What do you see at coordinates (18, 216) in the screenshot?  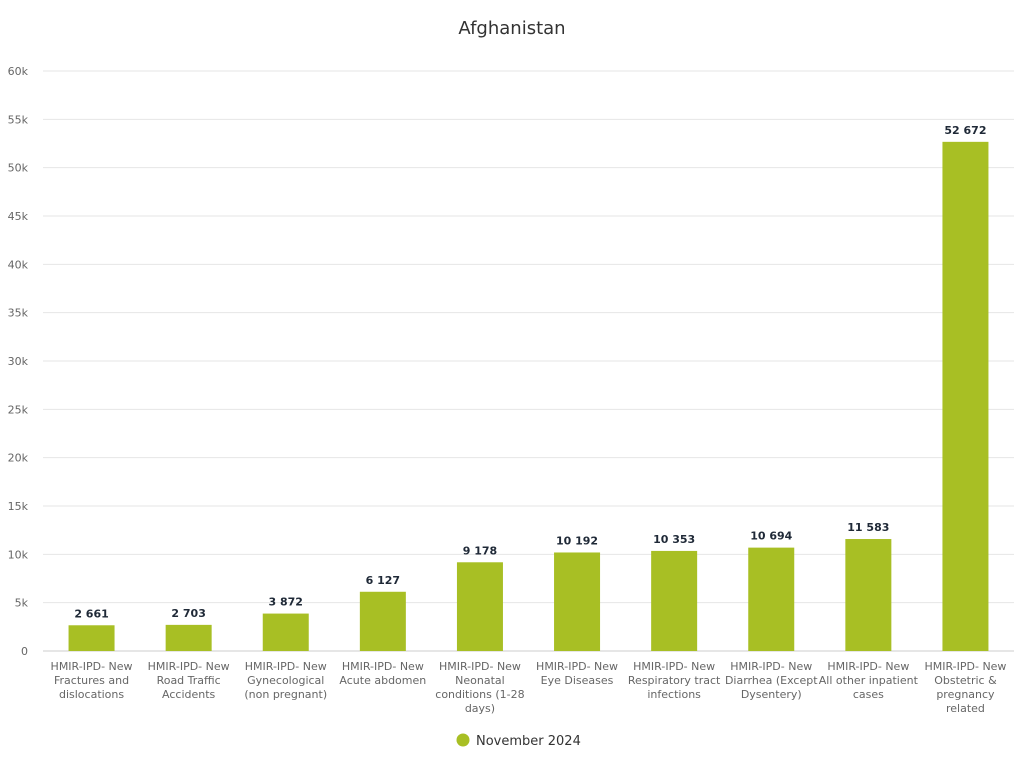 I see `y-tick-label: 45k` at bounding box center [18, 216].